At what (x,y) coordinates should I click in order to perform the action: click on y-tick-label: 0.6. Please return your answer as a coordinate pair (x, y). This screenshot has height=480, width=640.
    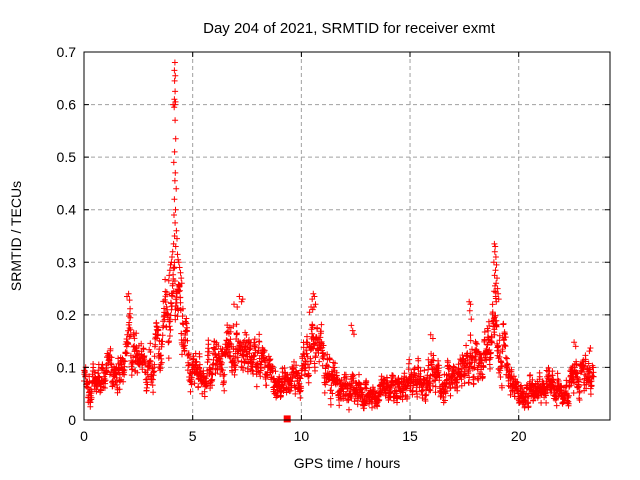
    Looking at the image, I should click on (67, 105).